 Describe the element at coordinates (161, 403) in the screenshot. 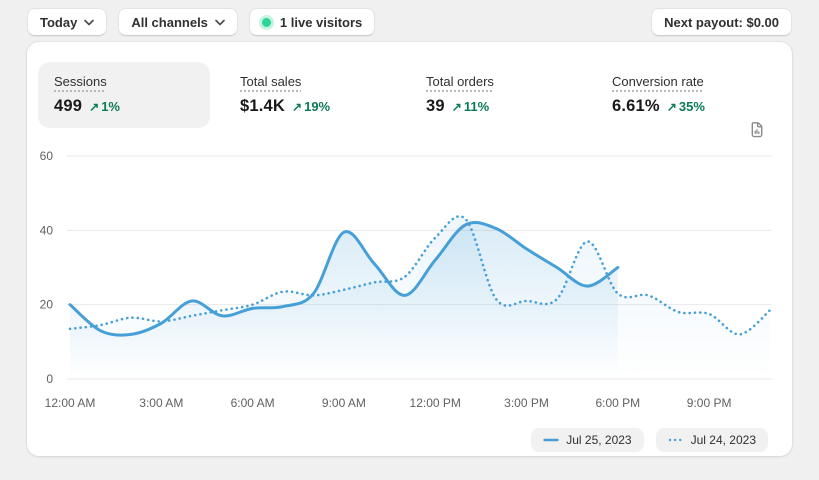

I see `x-axis-tick-label: 3:00 AM` at that location.